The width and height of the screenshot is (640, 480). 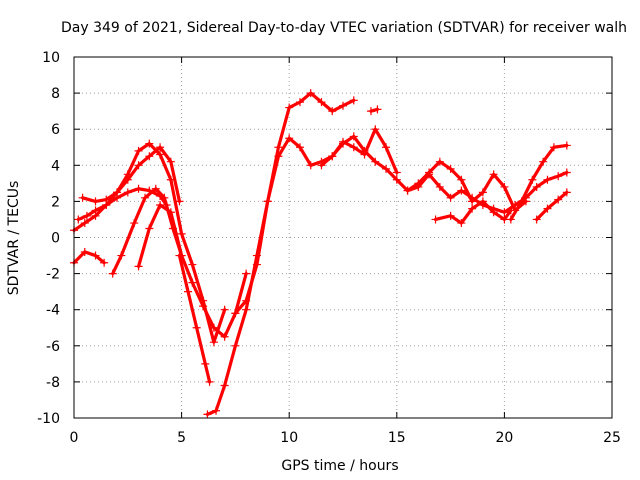 What do you see at coordinates (397, 438) in the screenshot?
I see `x-tick-label: 15` at bounding box center [397, 438].